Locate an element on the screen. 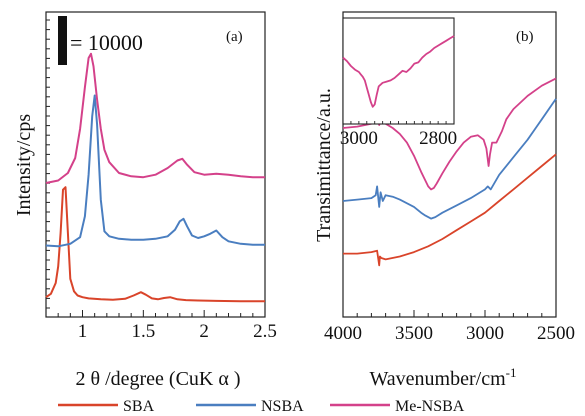  legend: SBA NSBA Me-NSBA is located at coordinates (261, 406).